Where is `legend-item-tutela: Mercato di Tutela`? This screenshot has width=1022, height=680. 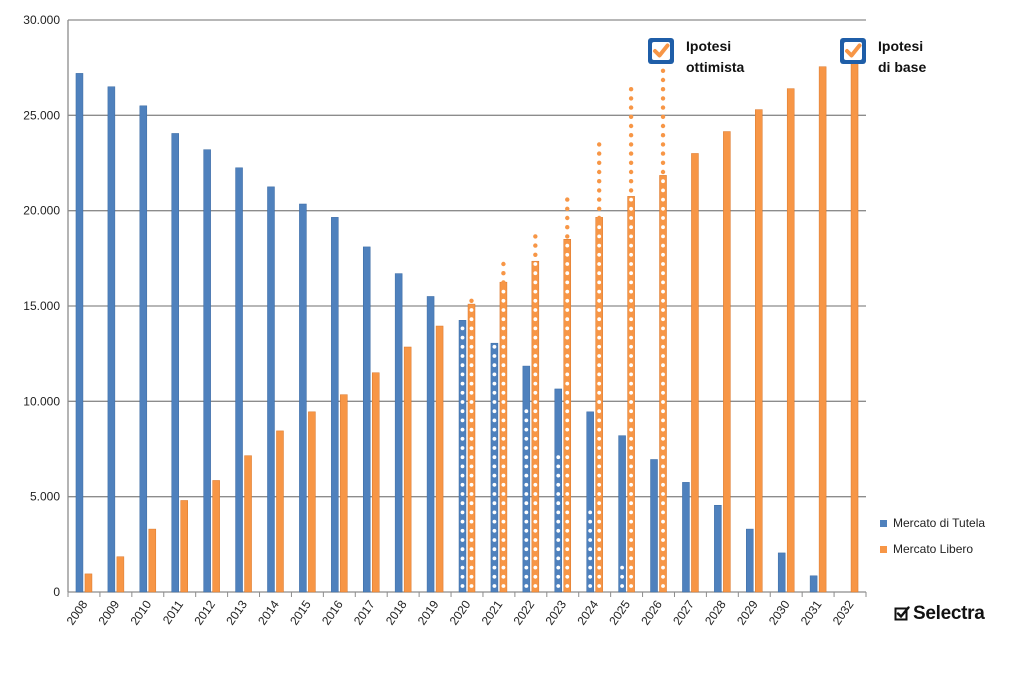 legend-item-tutela: Mercato di Tutela is located at coordinates (932, 523).